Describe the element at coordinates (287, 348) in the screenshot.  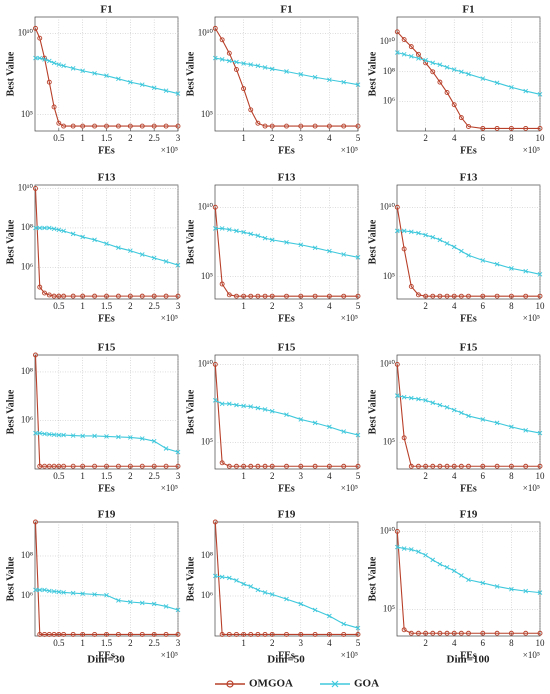
I see `subplot-title: F15` at that location.